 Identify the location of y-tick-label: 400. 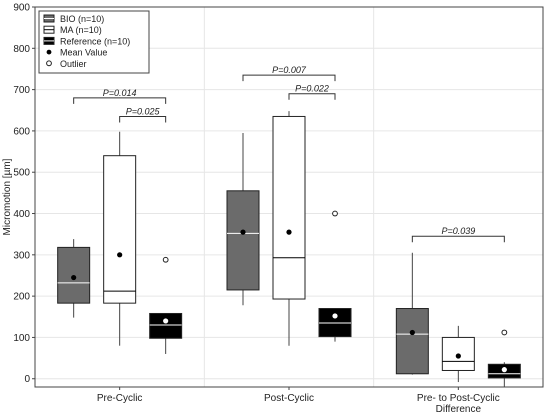
(21, 214).